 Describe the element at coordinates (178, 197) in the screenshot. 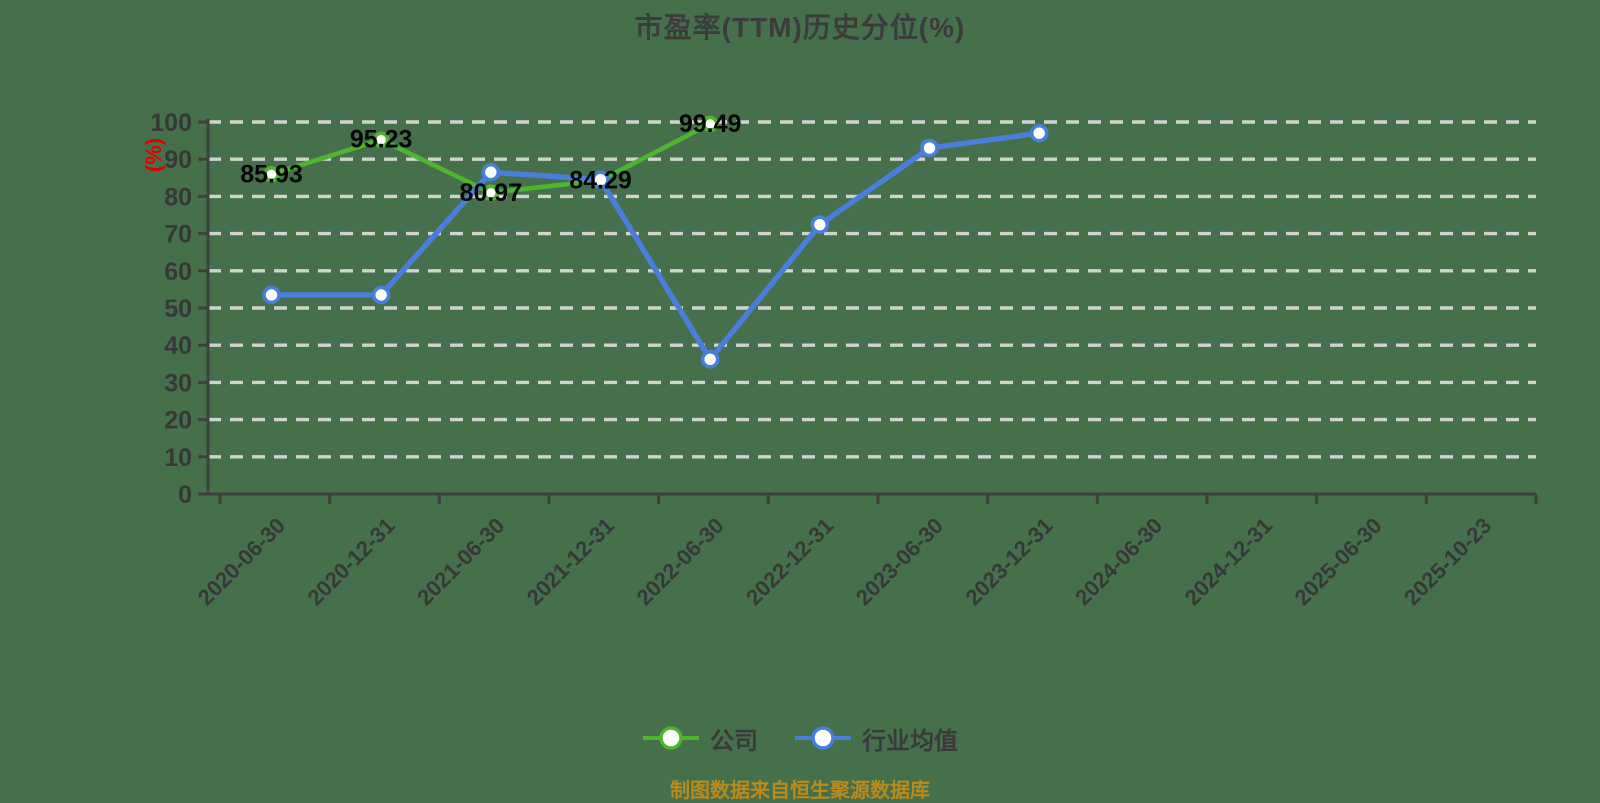

I see `y-axis-tick-label: 80` at that location.